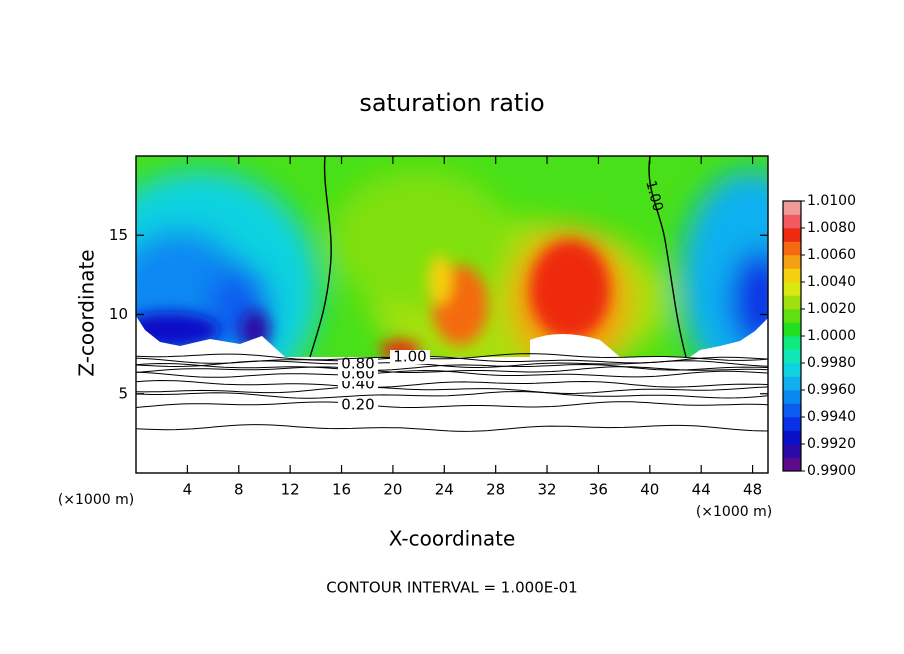  Describe the element at coordinates (831, 282) in the screenshot. I see `colorbar-tick-label: 1.0040` at that location.